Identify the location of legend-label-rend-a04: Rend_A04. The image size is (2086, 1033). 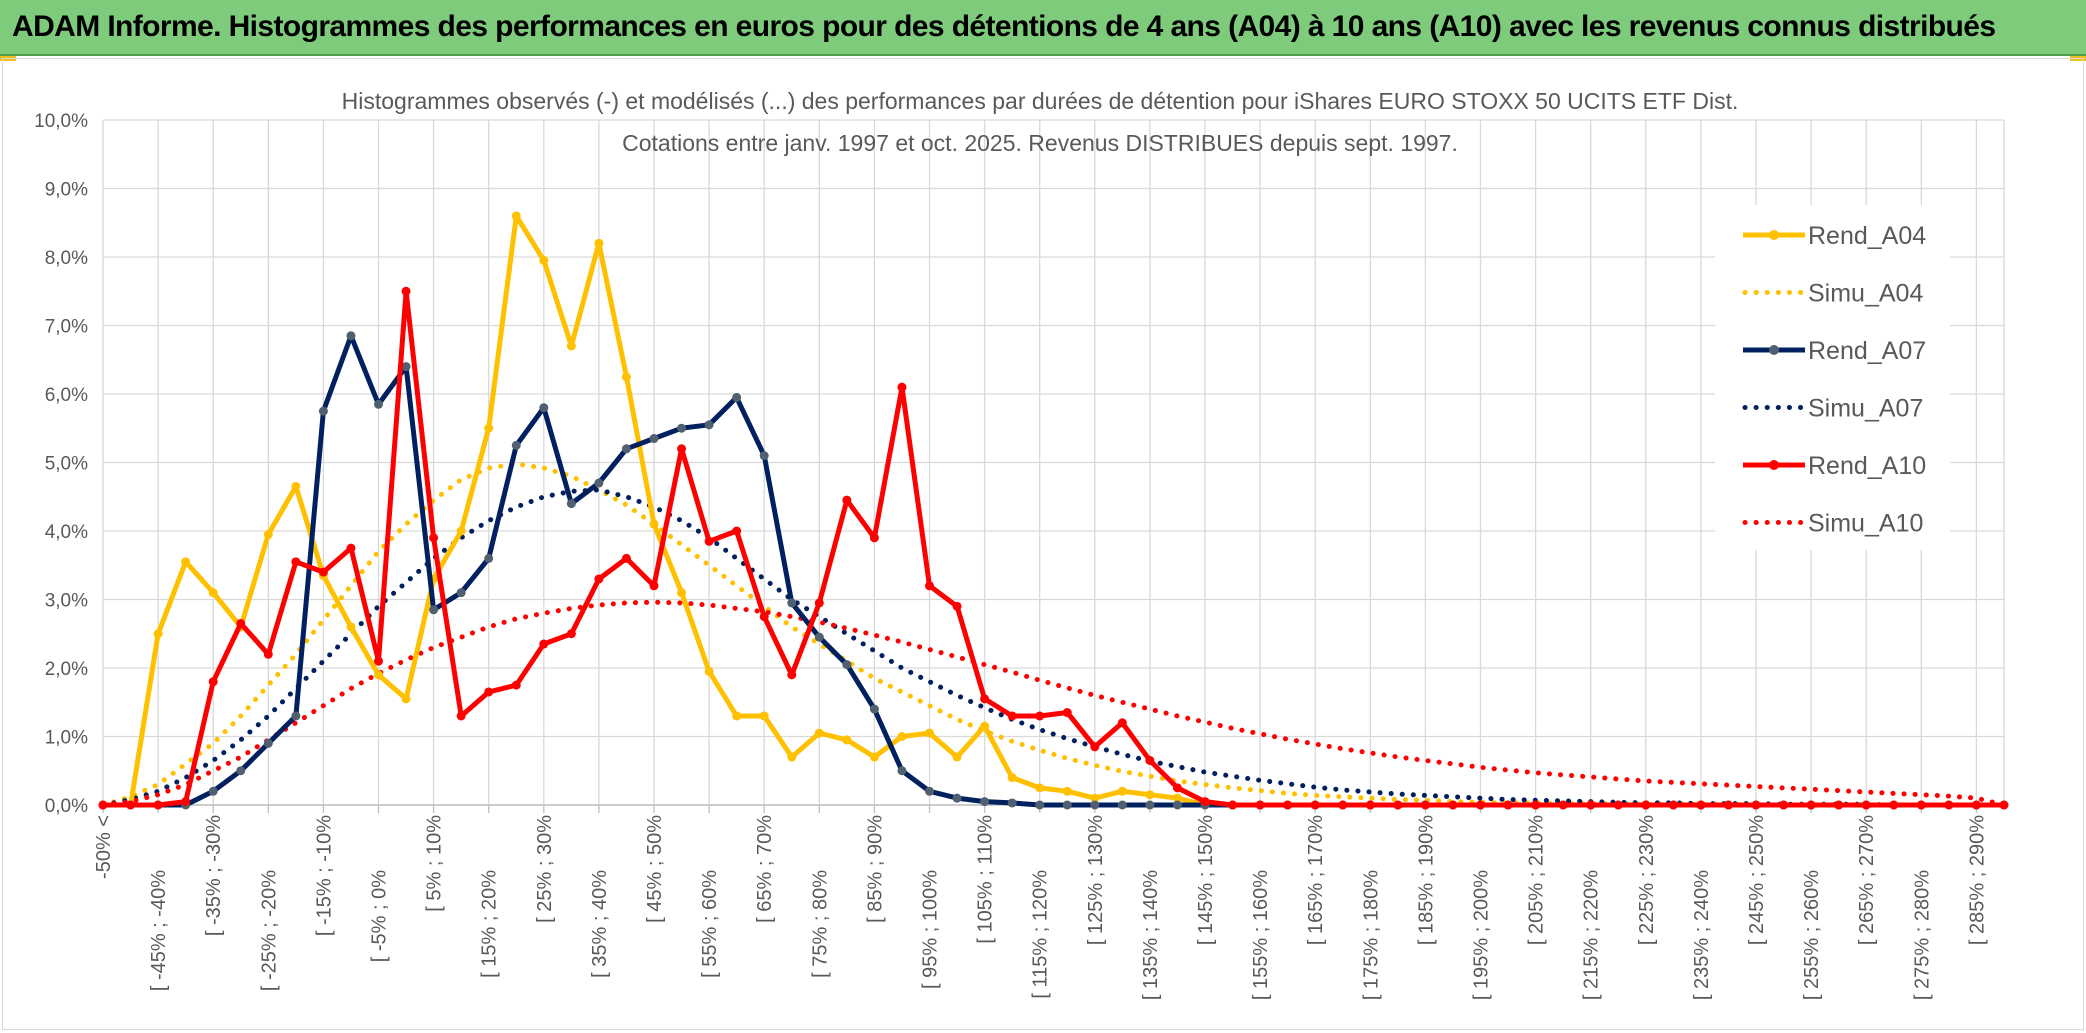
(1867, 236).